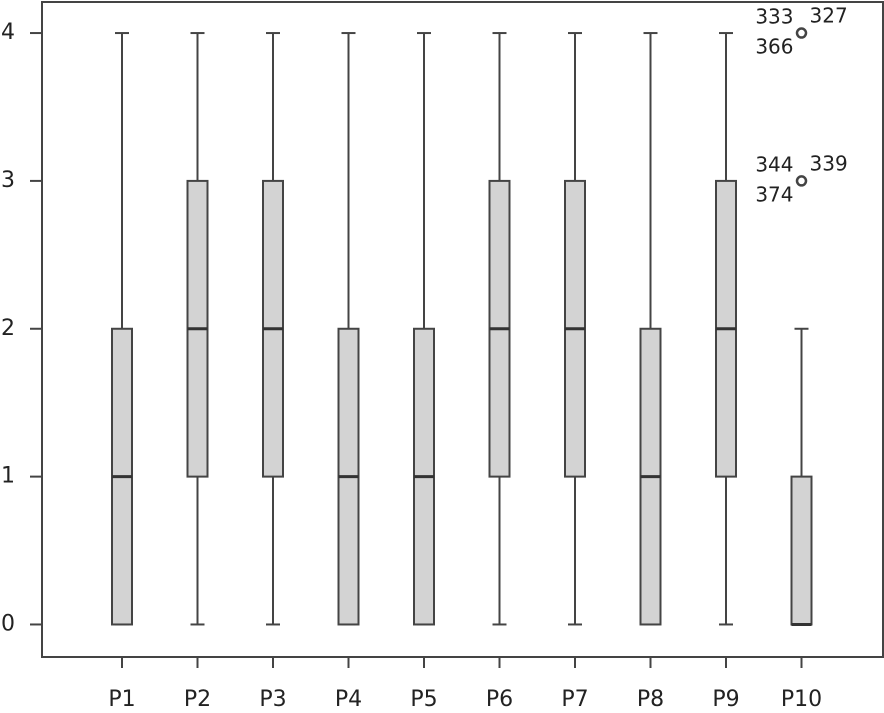 The height and width of the screenshot is (713, 884). Describe the element at coordinates (121, 699) in the screenshot. I see `x-tick-label: P1` at that location.